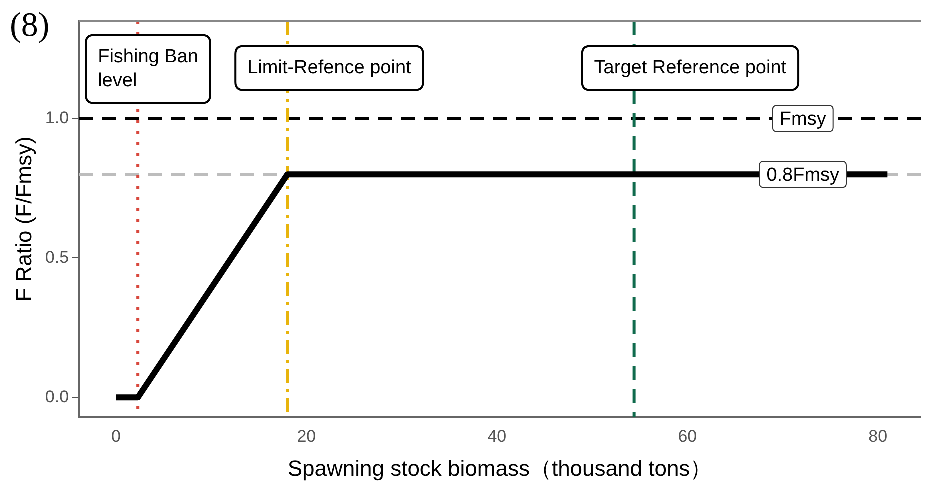 The height and width of the screenshot is (495, 929). Describe the element at coordinates (500, 468) in the screenshot. I see `x-axis-title: Spawning stock biomass（thousand tons）` at that location.